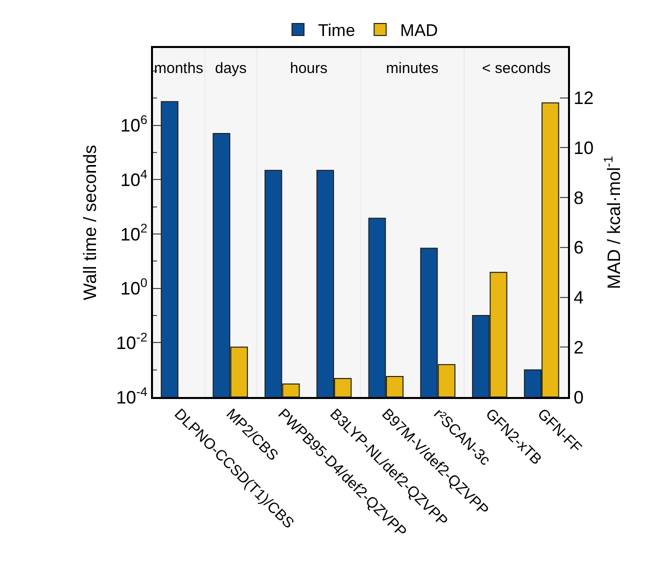 This screenshot has height=582, width=646. What do you see at coordinates (90, 222) in the screenshot?
I see `y-axis-title: Wall time / seconds` at bounding box center [90, 222].